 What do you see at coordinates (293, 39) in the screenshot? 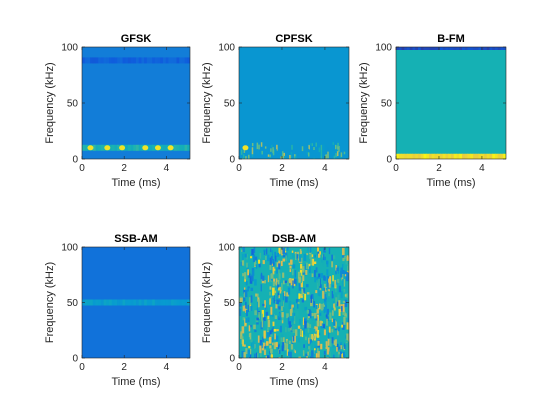
I see `subplot-title: CPFSK` at bounding box center [293, 39].